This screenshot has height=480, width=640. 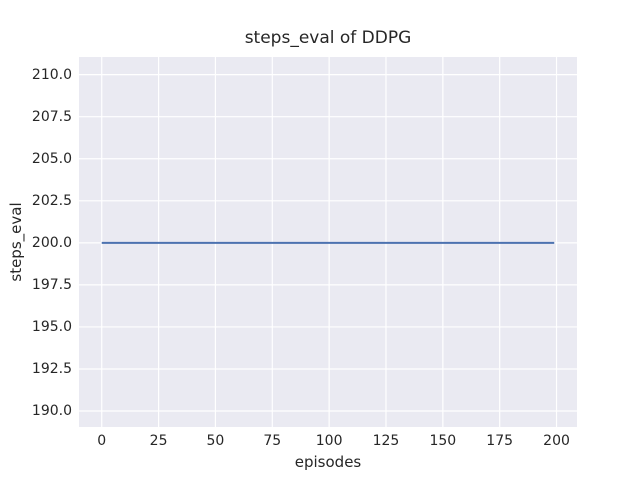 I want to click on x-axis-label: episodes, so click(x=328, y=462).